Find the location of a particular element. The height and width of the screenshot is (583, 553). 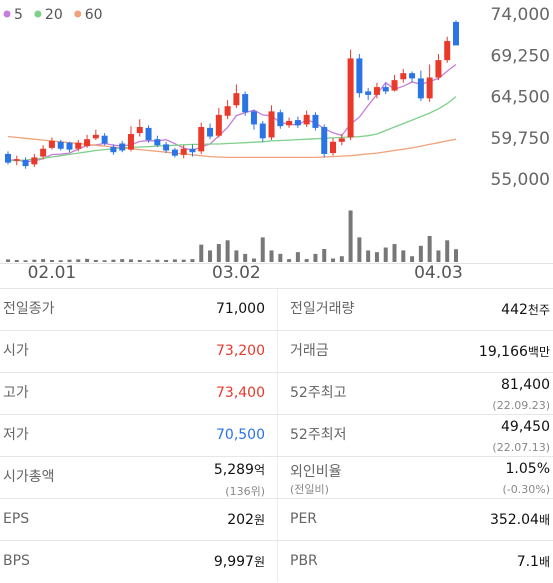

field-label-text: 시가총액 is located at coordinates (29, 477).